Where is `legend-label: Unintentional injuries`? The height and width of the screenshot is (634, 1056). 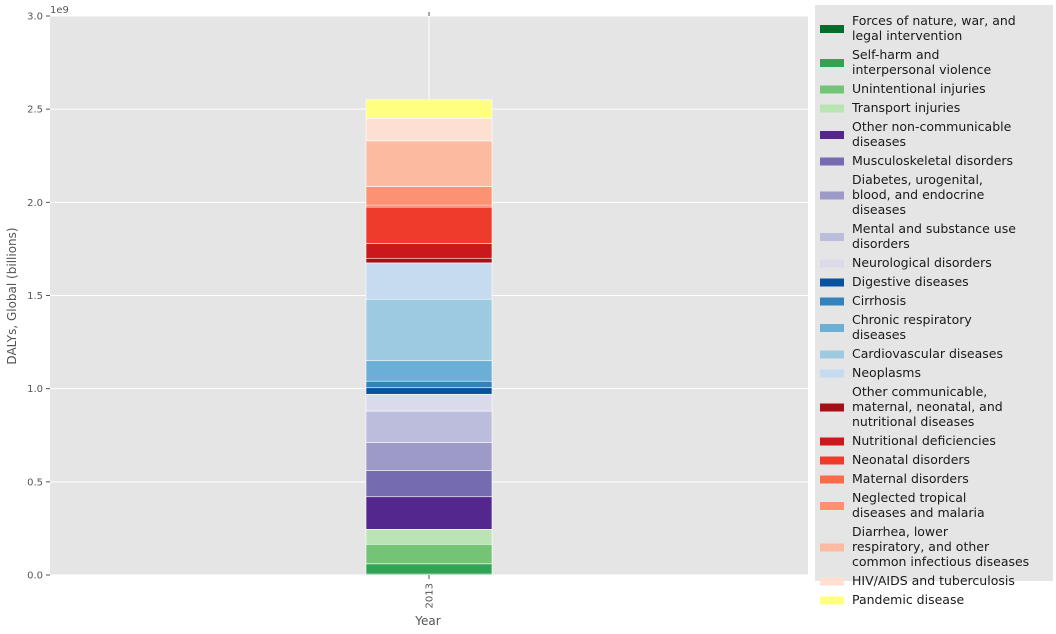 legend-label: Unintentional injuries is located at coordinates (919, 88).